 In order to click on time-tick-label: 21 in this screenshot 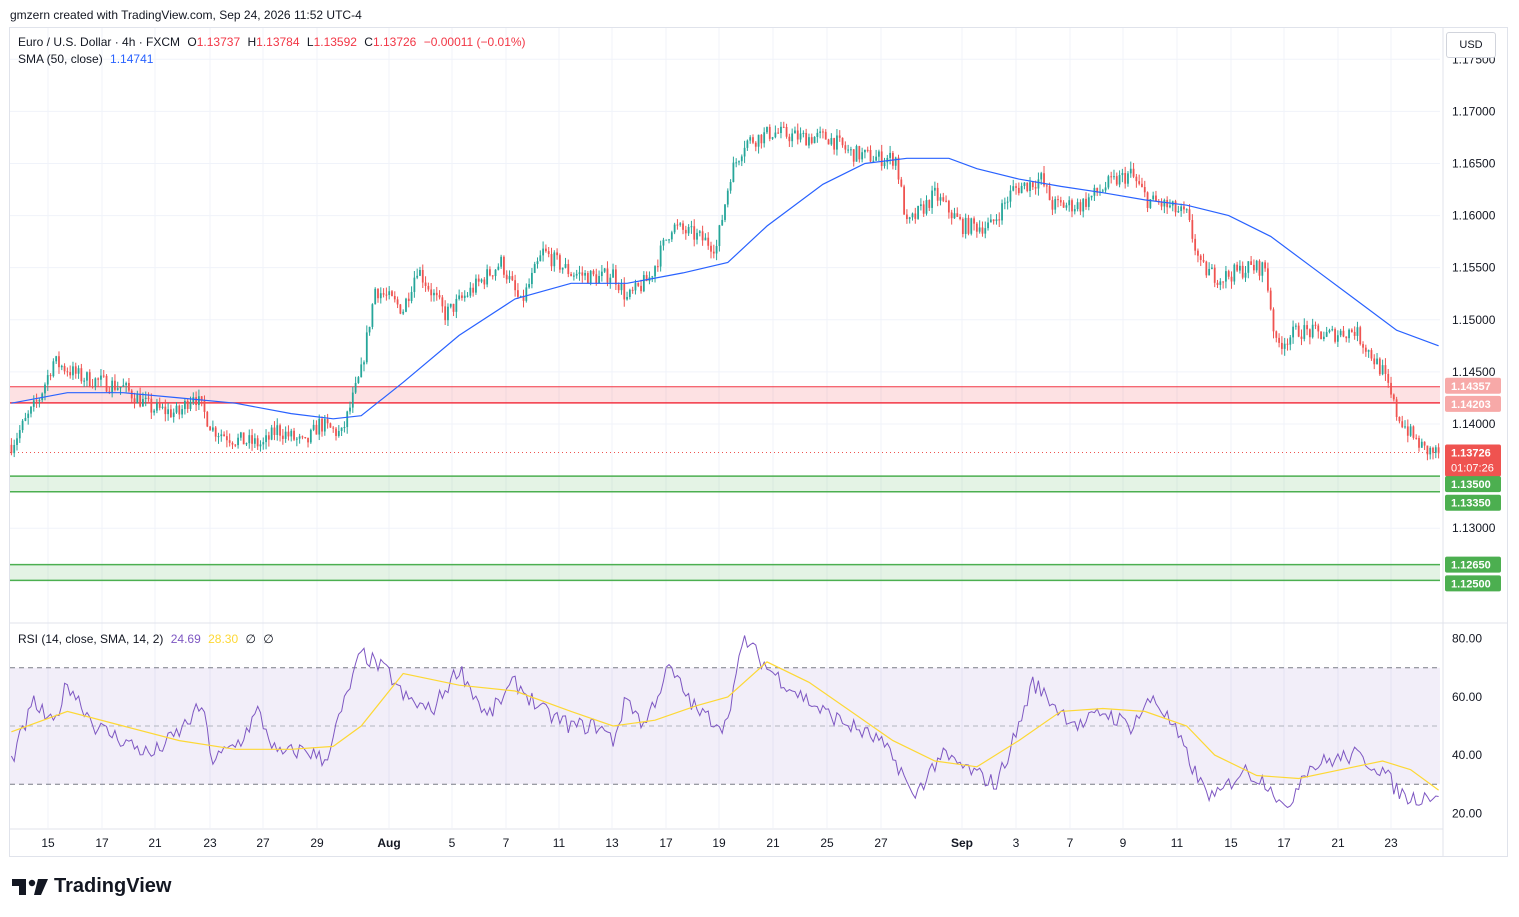, I will do `click(155, 843)`.